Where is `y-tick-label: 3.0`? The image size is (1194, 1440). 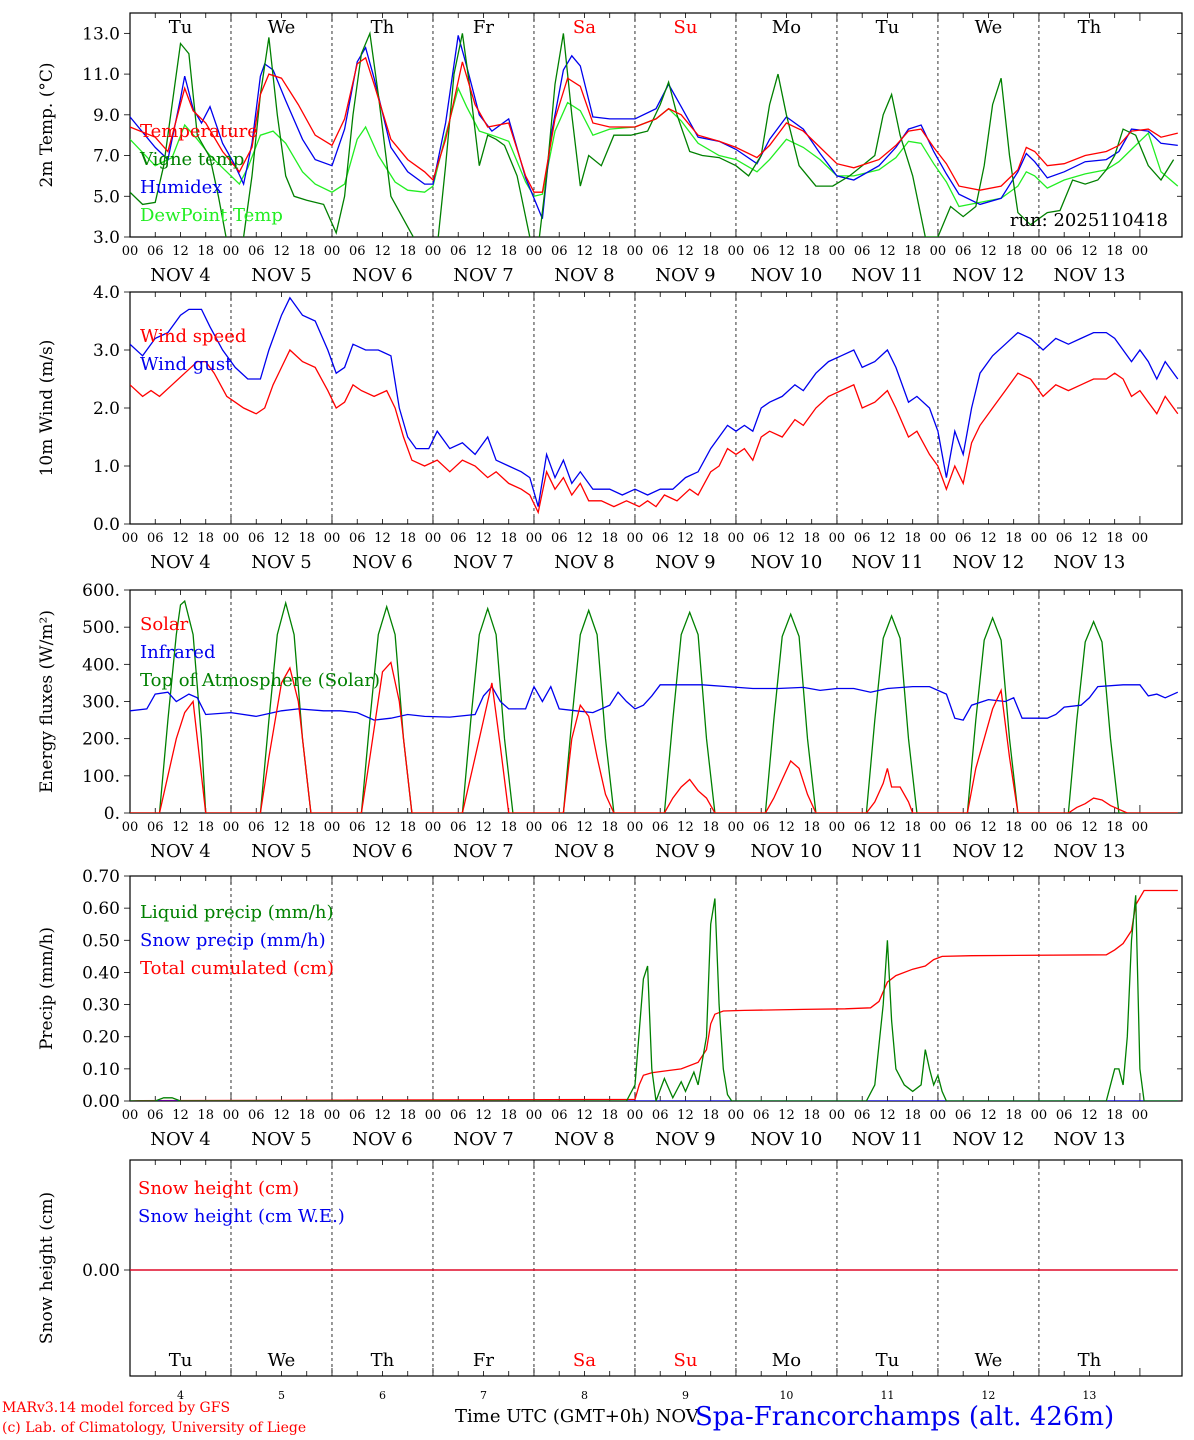
y-tick-label: 3.0 is located at coordinates (106, 351).